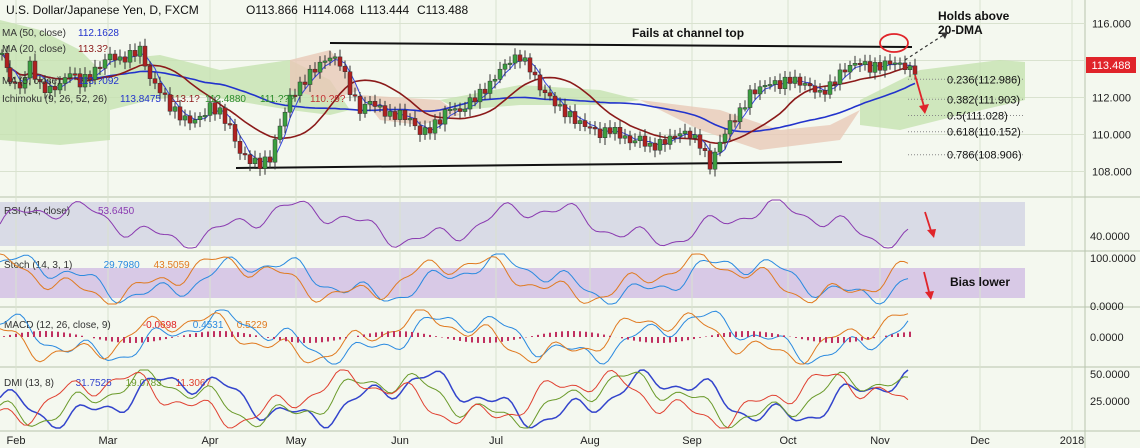 The width and height of the screenshot is (1140, 448). What do you see at coordinates (984, 80) in the screenshot?
I see `fib-label: 0.236(112.986)` at bounding box center [984, 80].